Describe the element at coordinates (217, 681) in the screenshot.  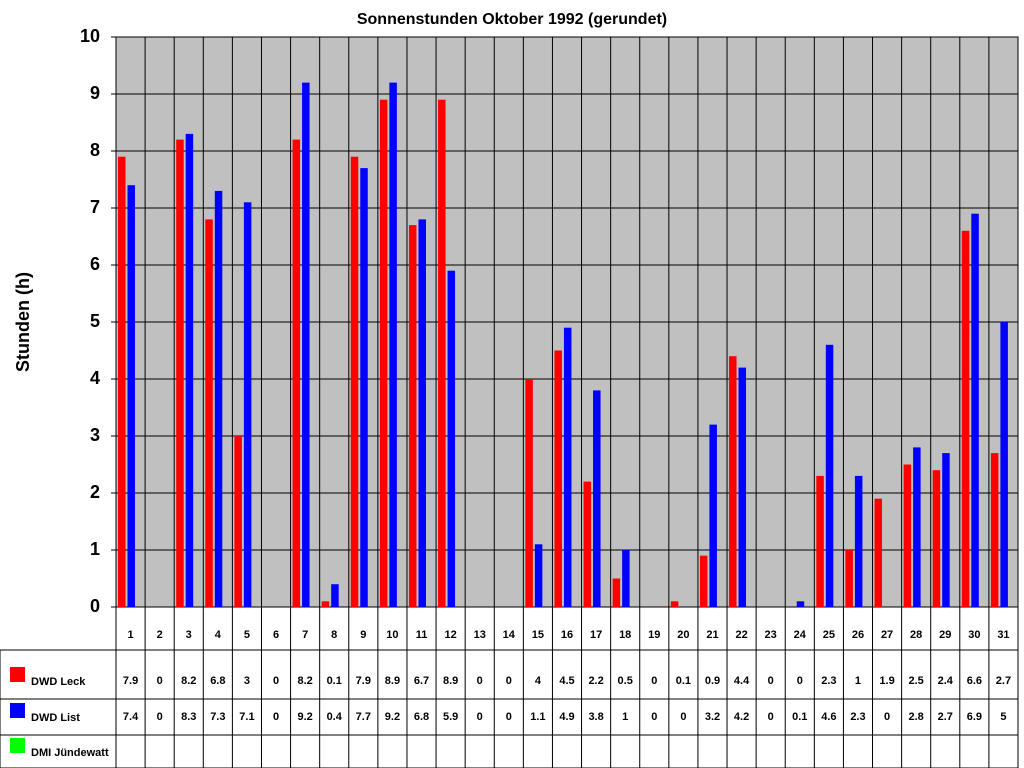
I see `table-value: 6.8` at that location.